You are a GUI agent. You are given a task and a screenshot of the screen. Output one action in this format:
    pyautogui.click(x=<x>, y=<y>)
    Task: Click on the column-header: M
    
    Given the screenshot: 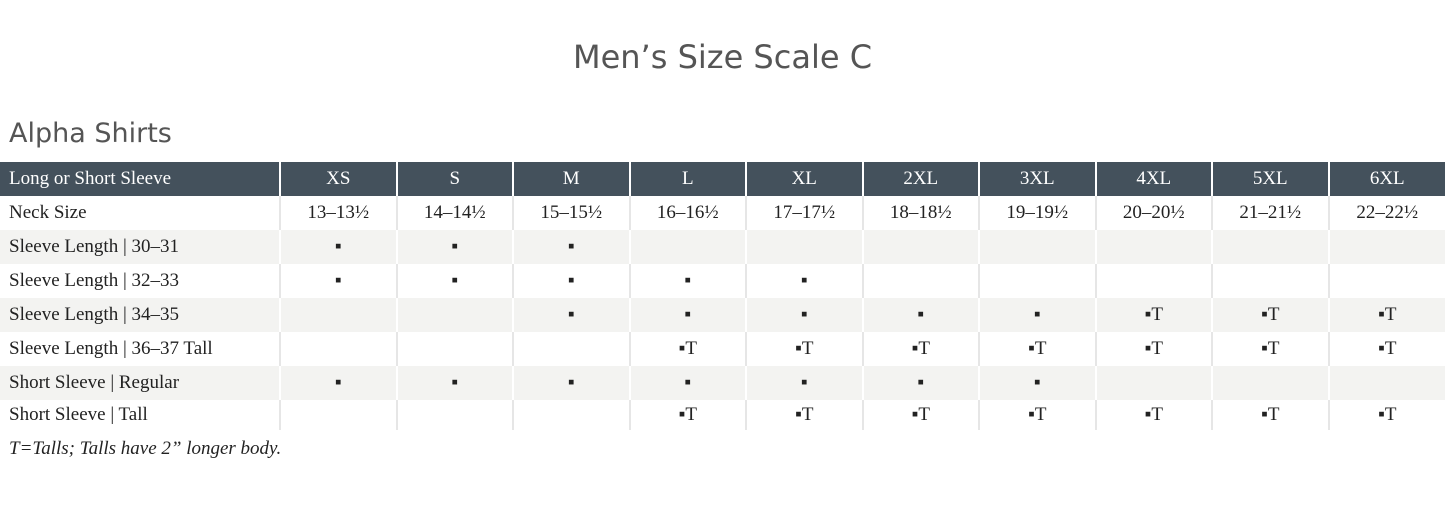 What is the action you would take?
    pyautogui.click(x=572, y=179)
    